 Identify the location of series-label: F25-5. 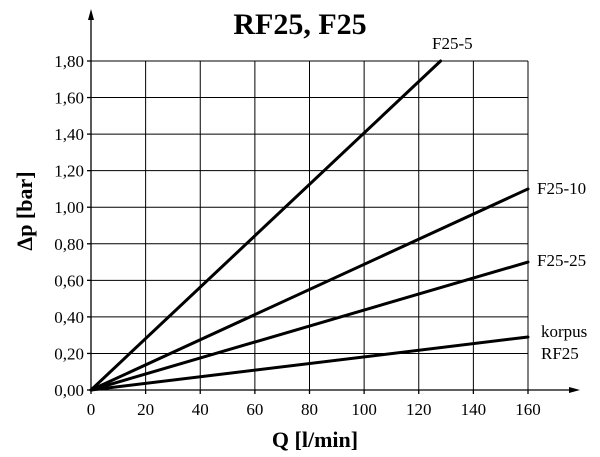
(452, 43).